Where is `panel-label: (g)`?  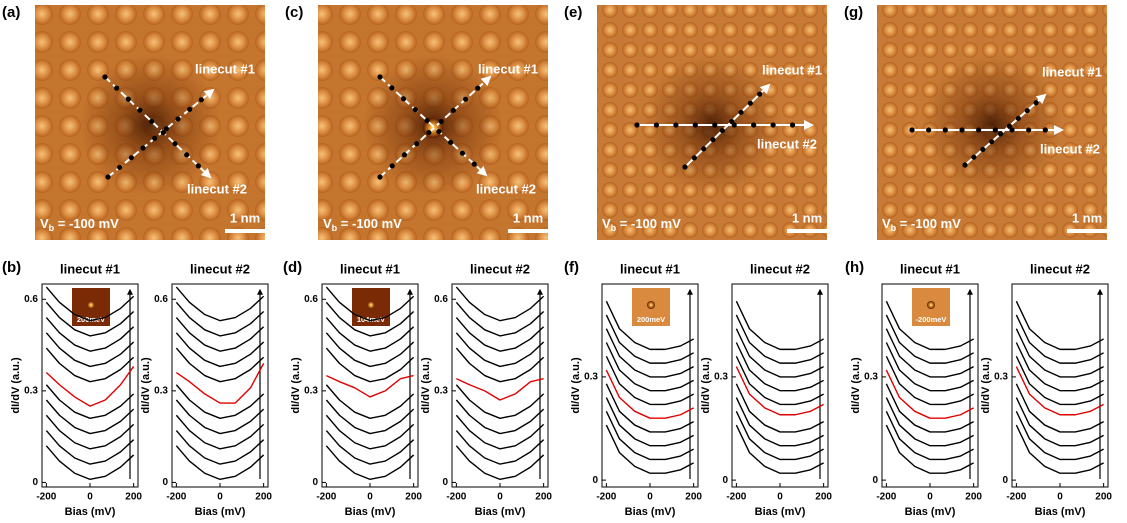 panel-label: (g) is located at coordinates (853, 12).